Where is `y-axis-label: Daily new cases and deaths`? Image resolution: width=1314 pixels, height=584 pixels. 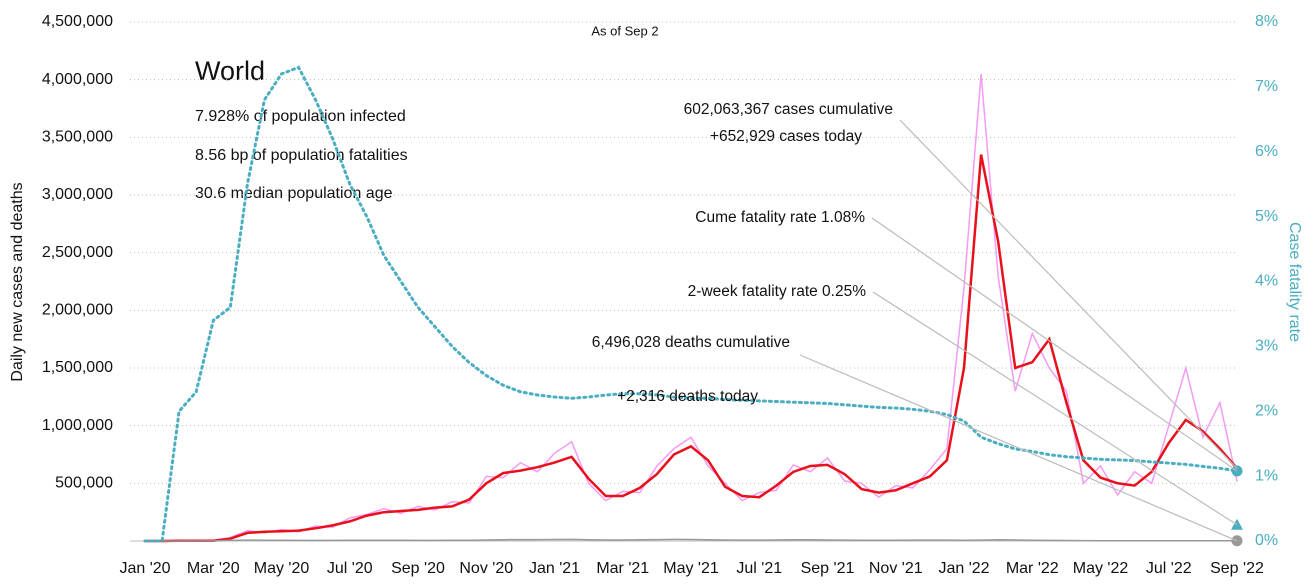
y-axis-label: Daily new cases and deaths is located at coordinates (17, 281).